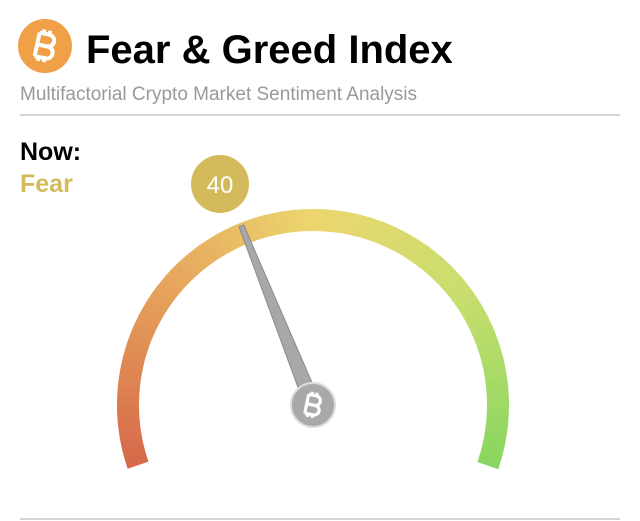  I want to click on now-label: Now:, so click(50, 152).